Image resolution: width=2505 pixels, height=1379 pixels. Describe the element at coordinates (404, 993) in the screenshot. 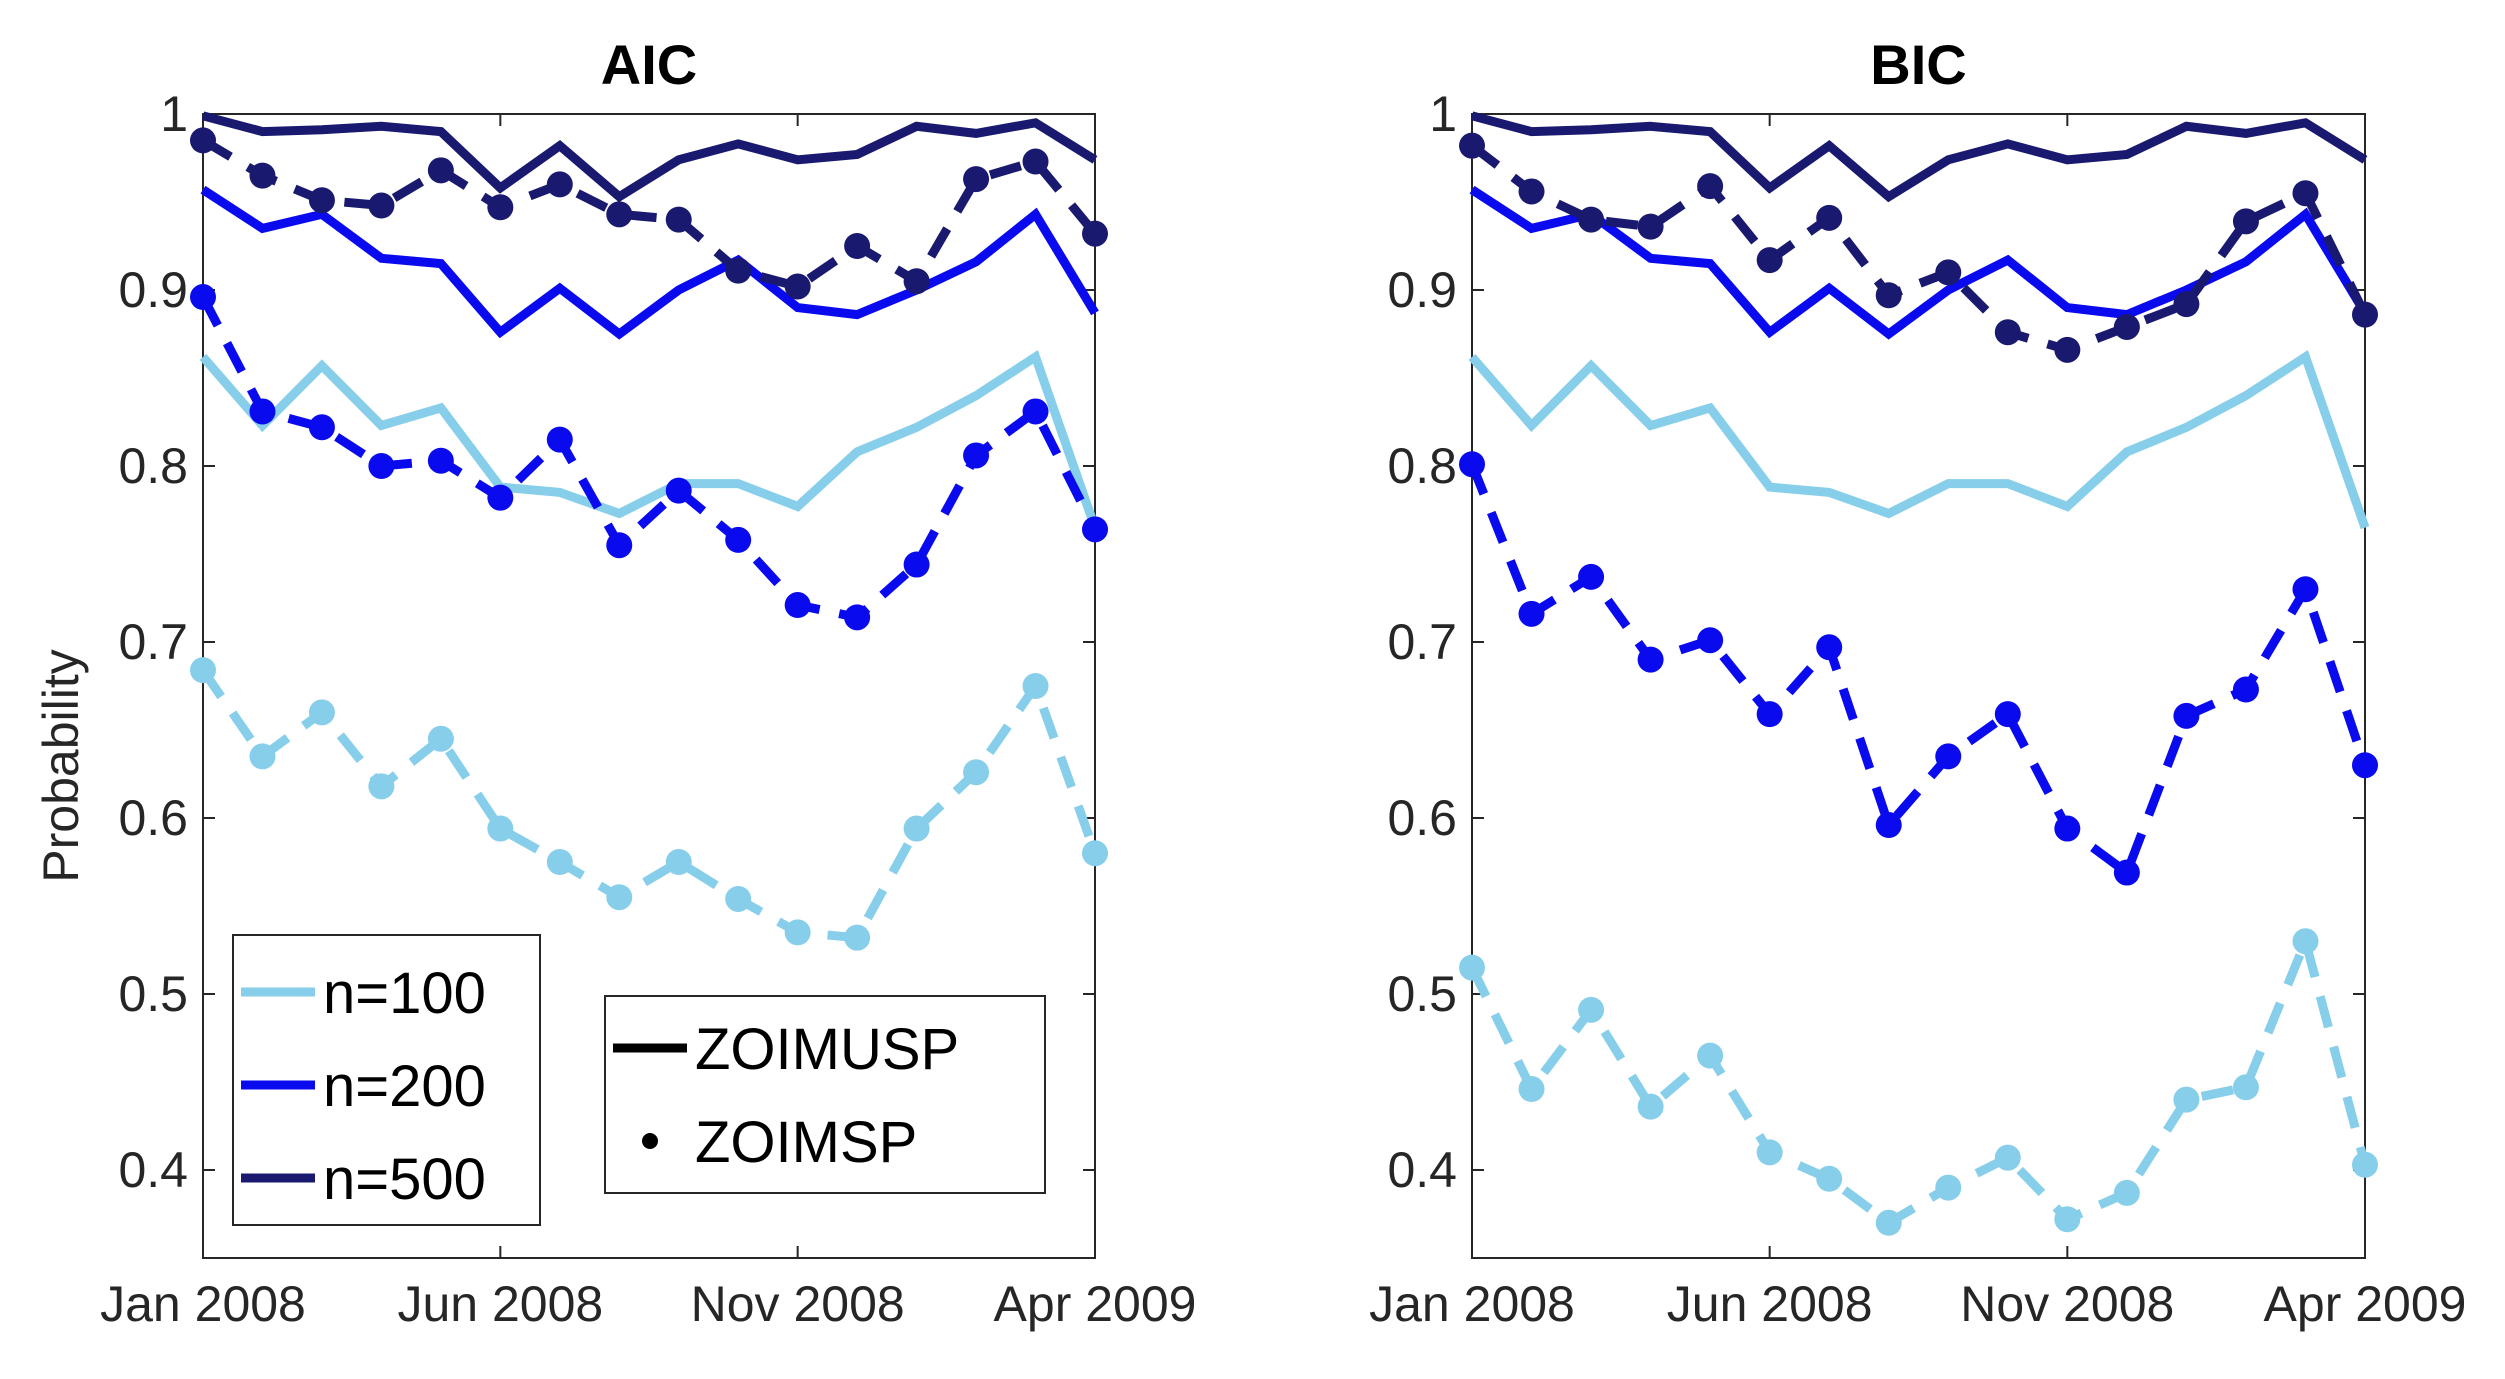

I see `legend-label: n=100` at that location.